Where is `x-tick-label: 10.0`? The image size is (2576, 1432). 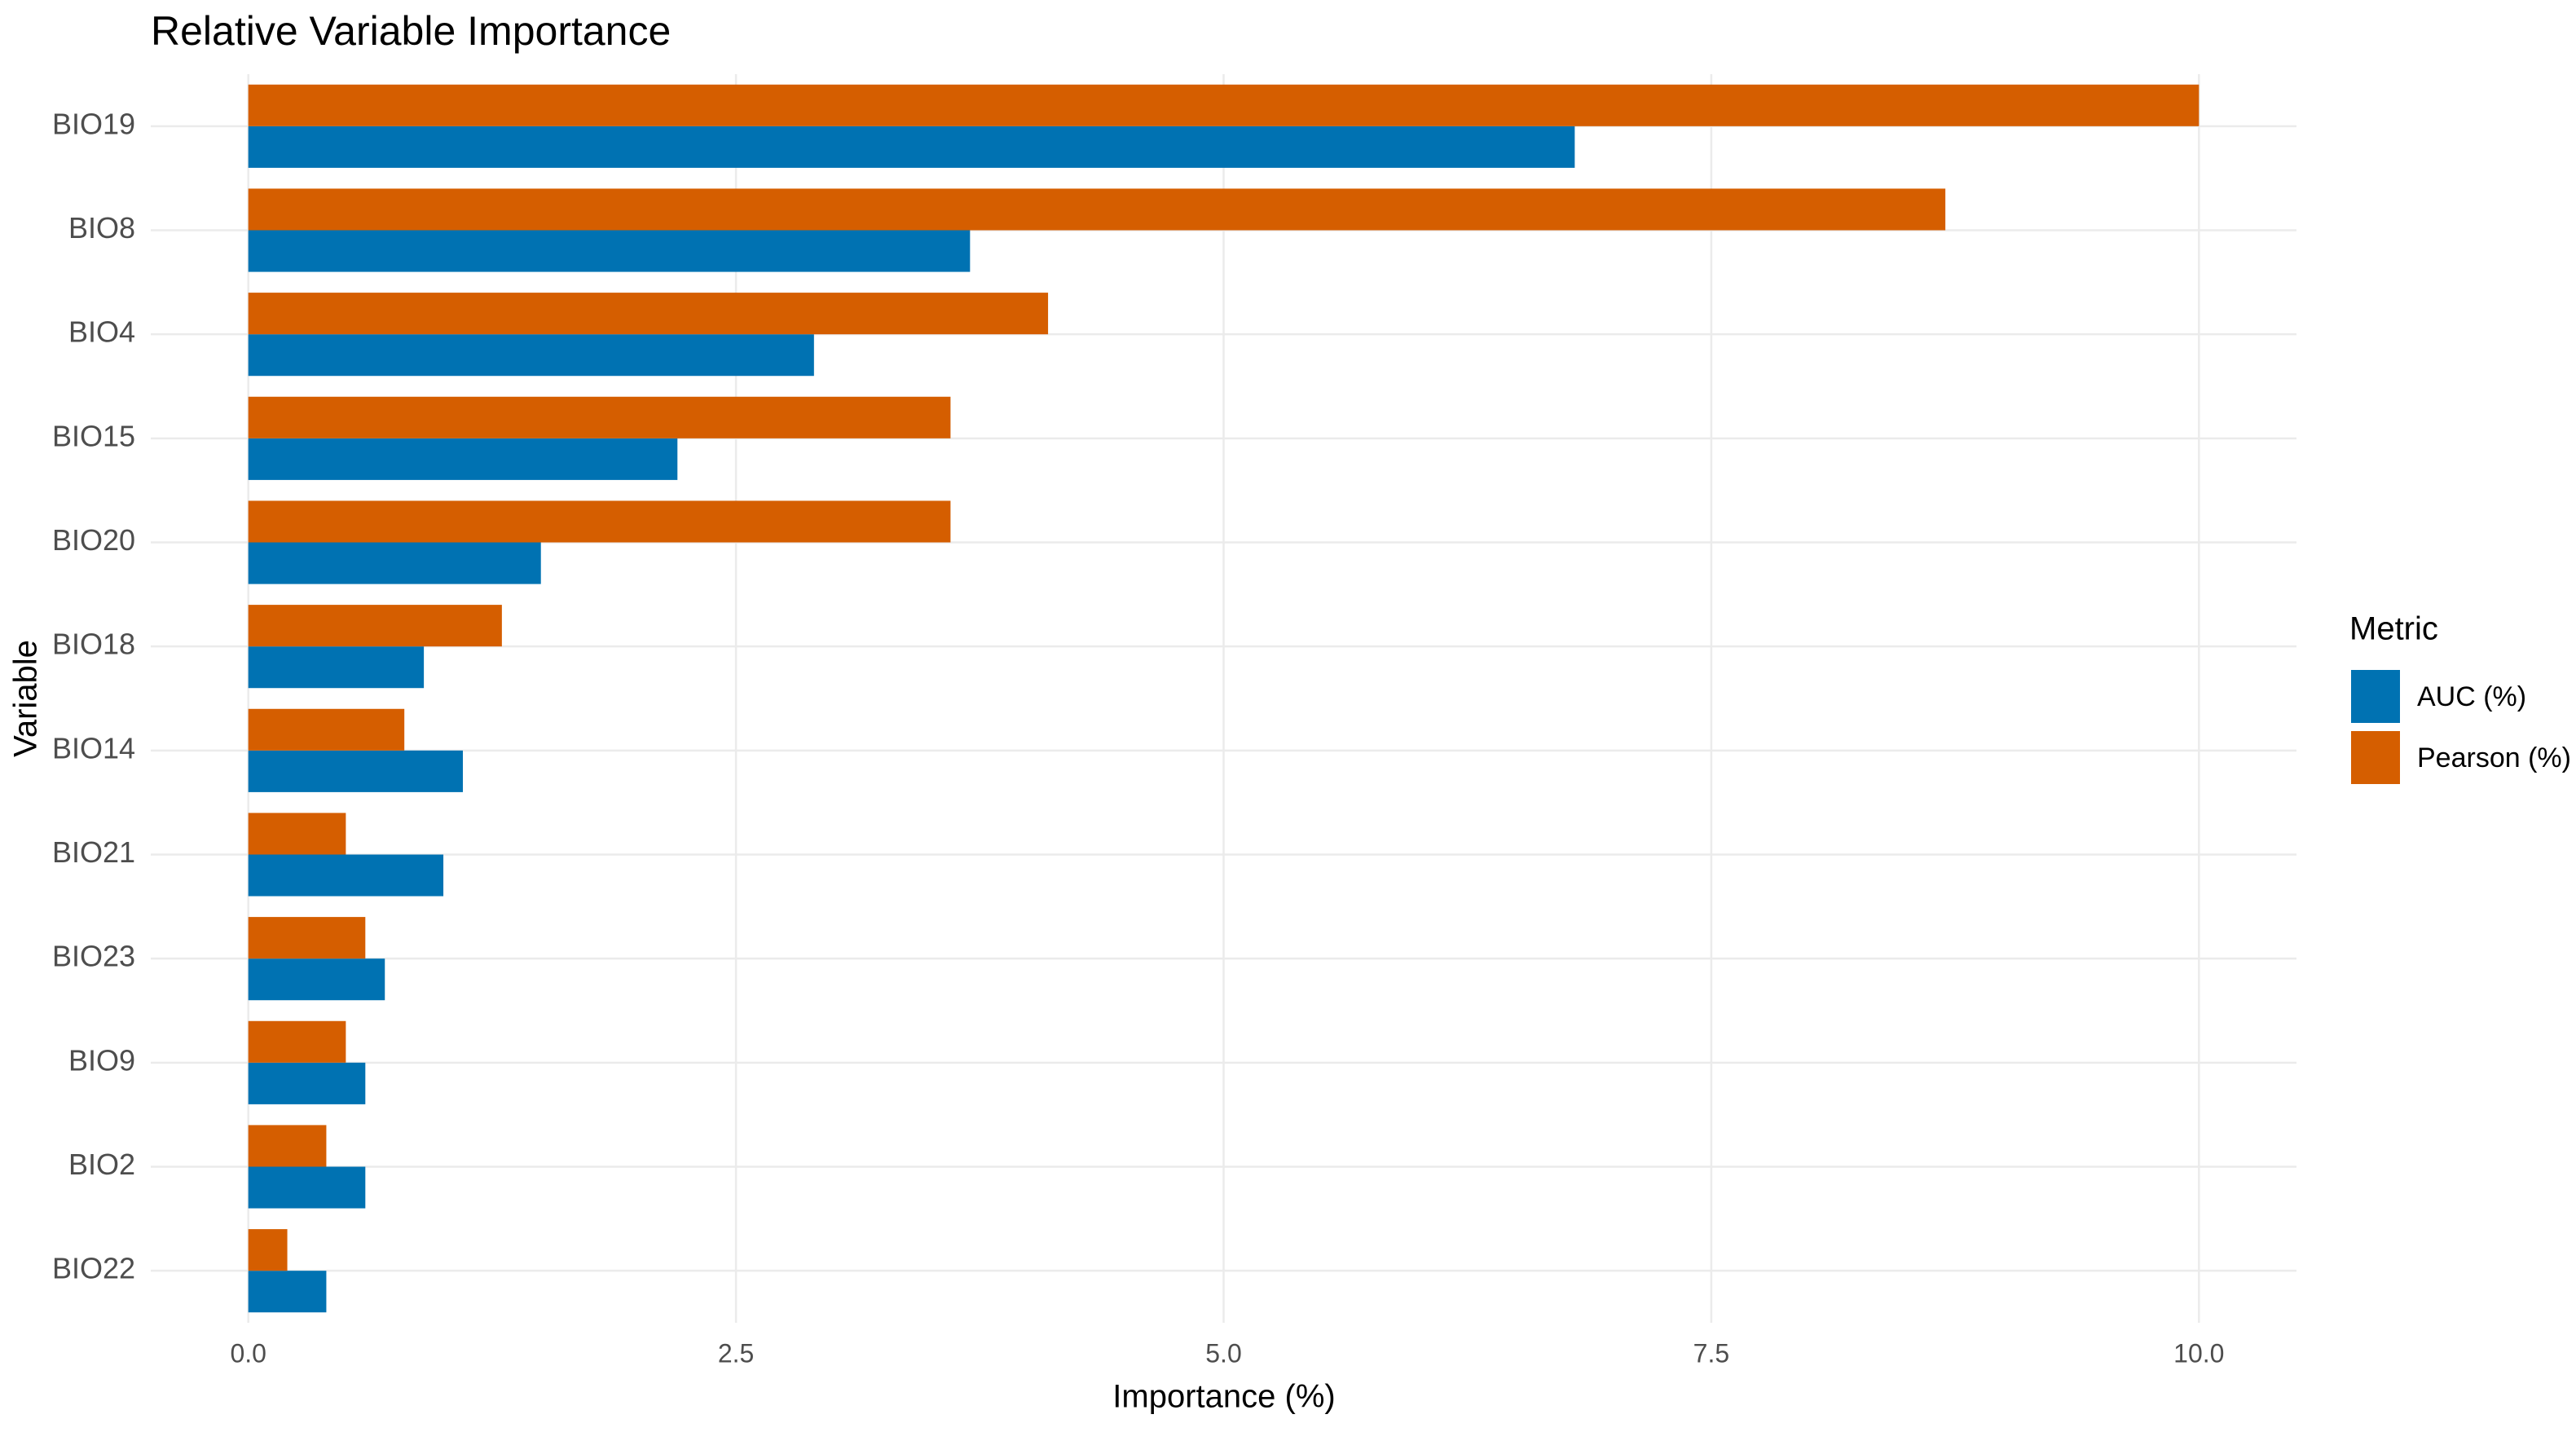
x-tick-label: 10.0 is located at coordinates (2199, 1353).